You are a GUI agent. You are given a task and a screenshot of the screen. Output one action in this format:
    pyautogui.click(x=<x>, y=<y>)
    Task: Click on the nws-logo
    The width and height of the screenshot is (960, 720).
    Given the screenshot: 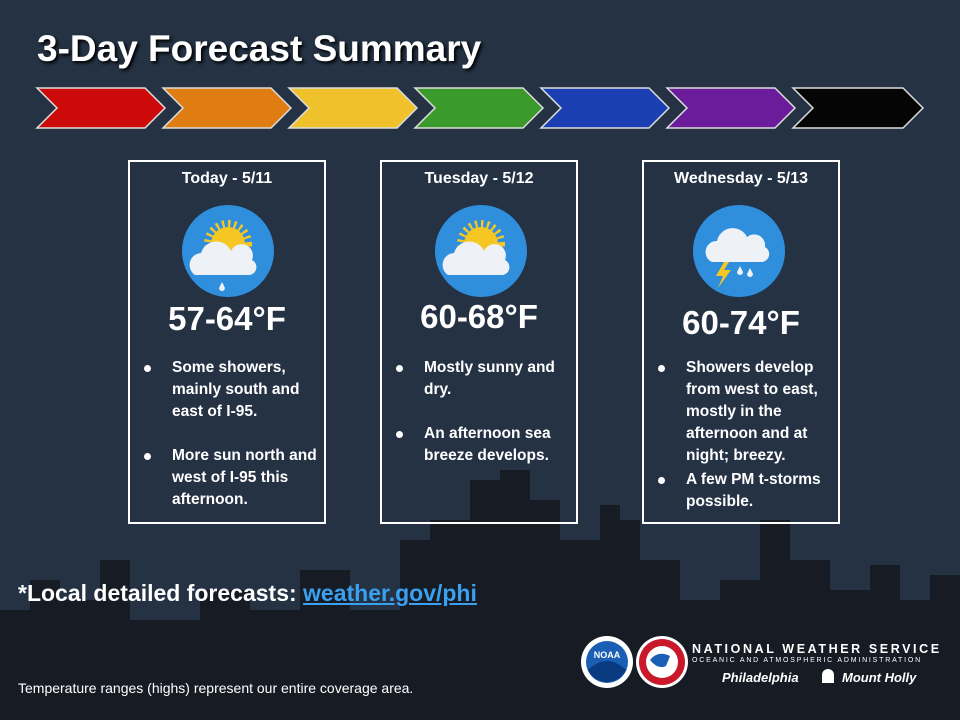 What is the action you would take?
    pyautogui.click(x=662, y=662)
    